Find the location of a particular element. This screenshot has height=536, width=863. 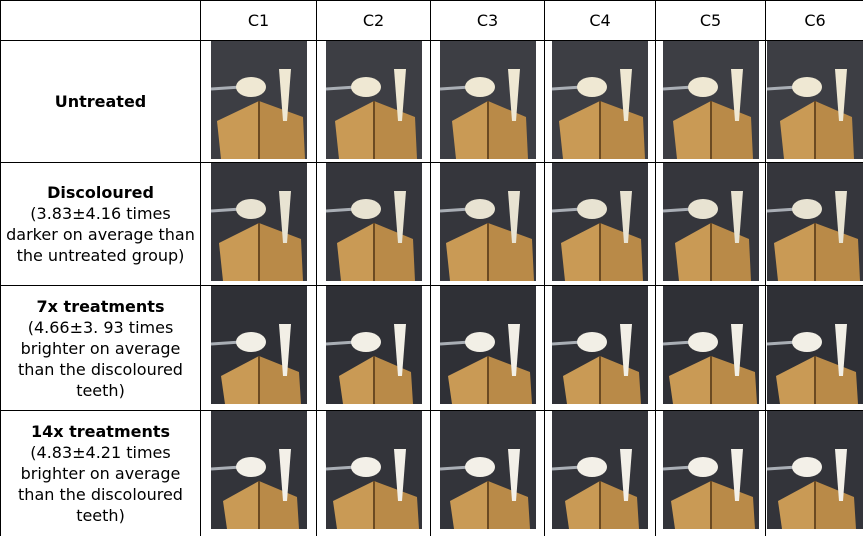

header-row: C1 C2 C3 C4 C5 C6 is located at coordinates (431, 20).